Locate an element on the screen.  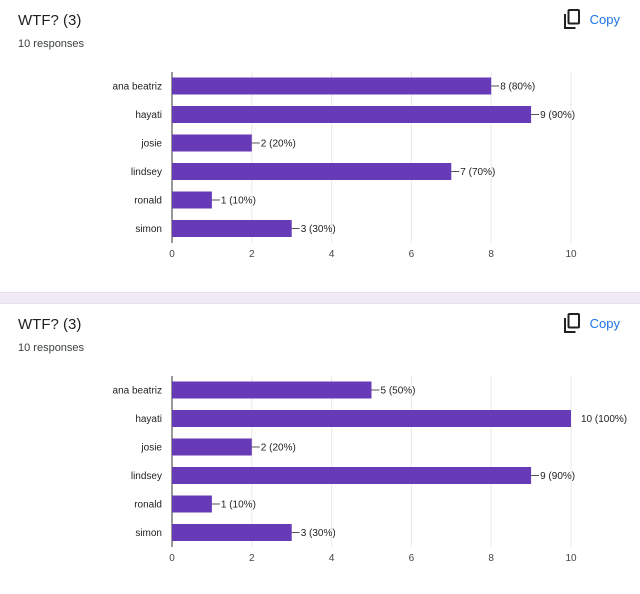
card-divider is located at coordinates (320, 298).